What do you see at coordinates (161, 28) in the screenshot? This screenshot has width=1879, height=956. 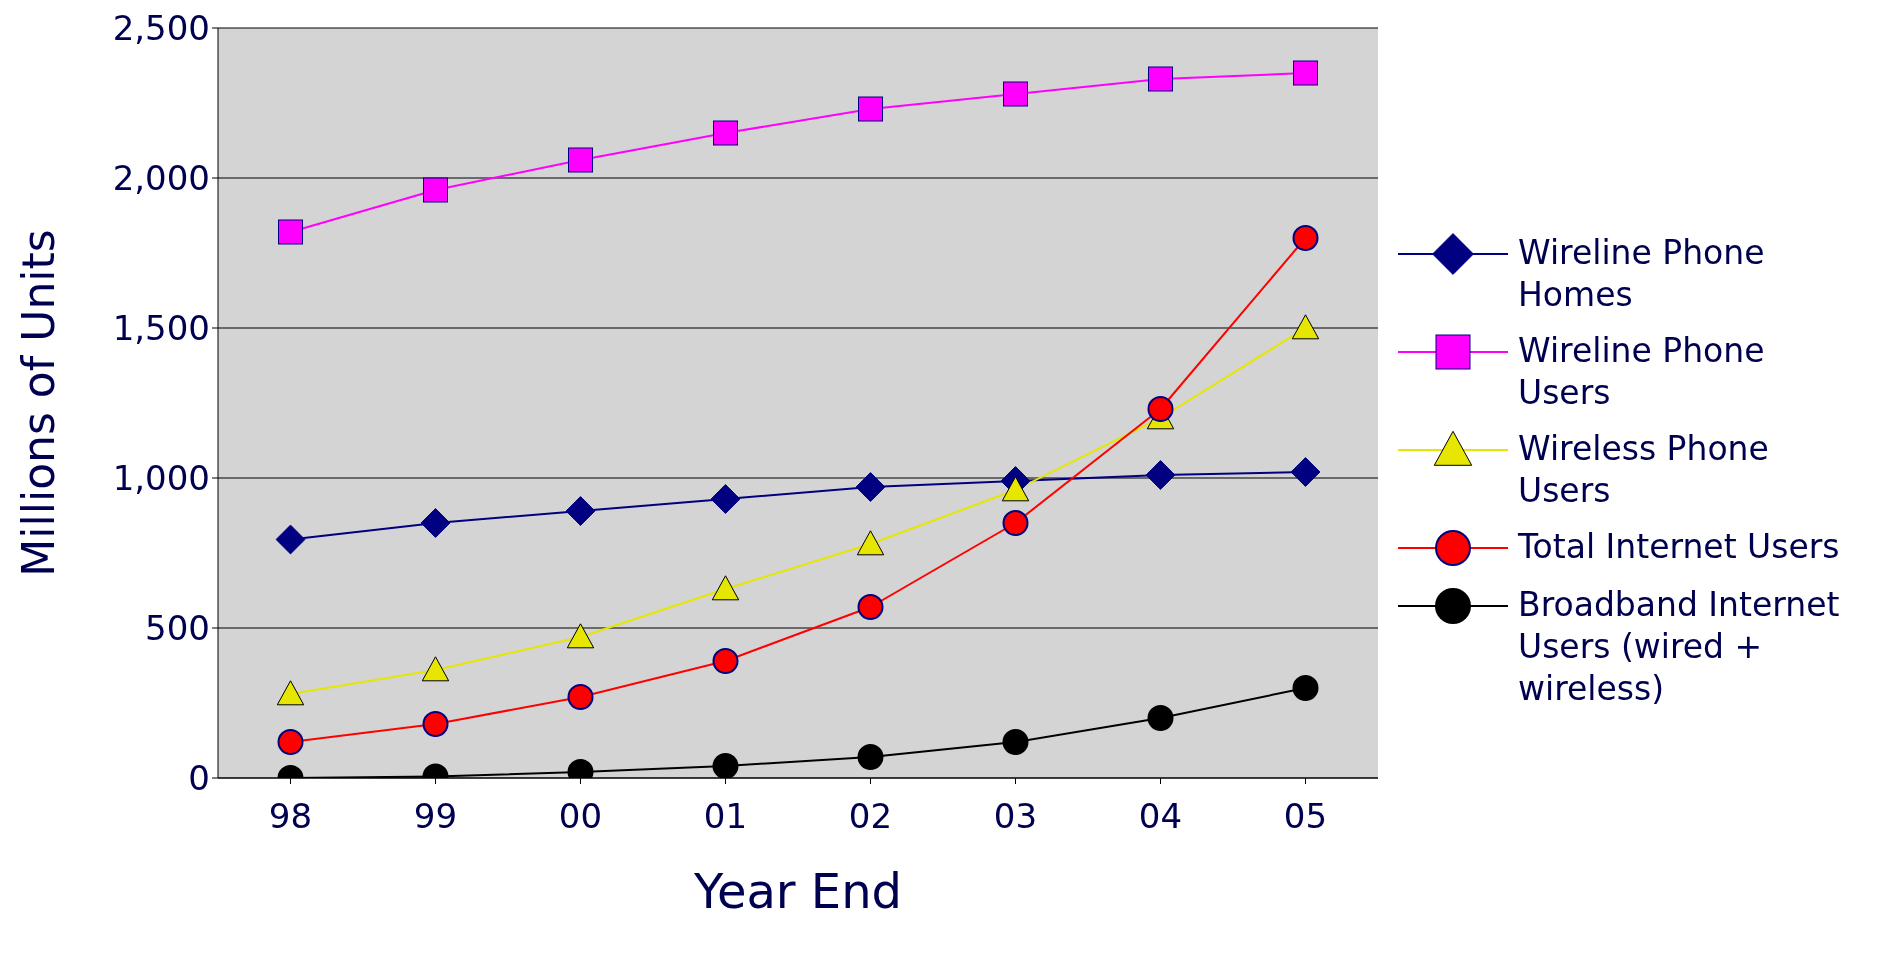 I see `y-tick-label: 2,500` at bounding box center [161, 28].